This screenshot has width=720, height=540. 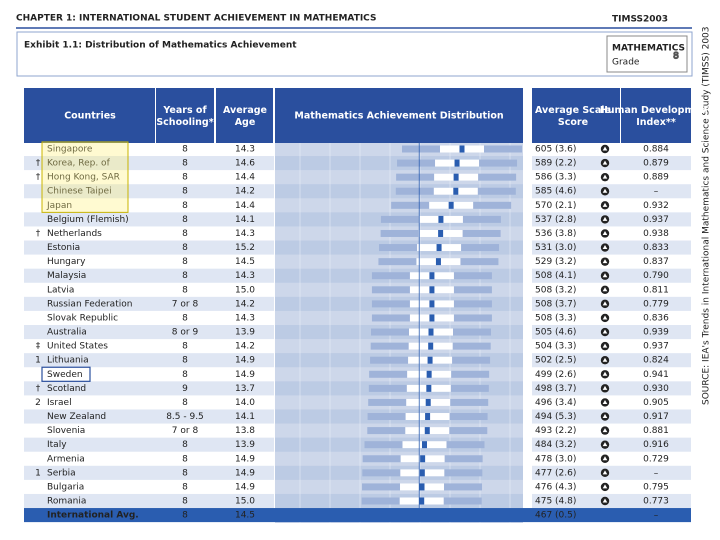 What do you see at coordinates (61, 473) in the screenshot?
I see `country: Serbia` at bounding box center [61, 473].